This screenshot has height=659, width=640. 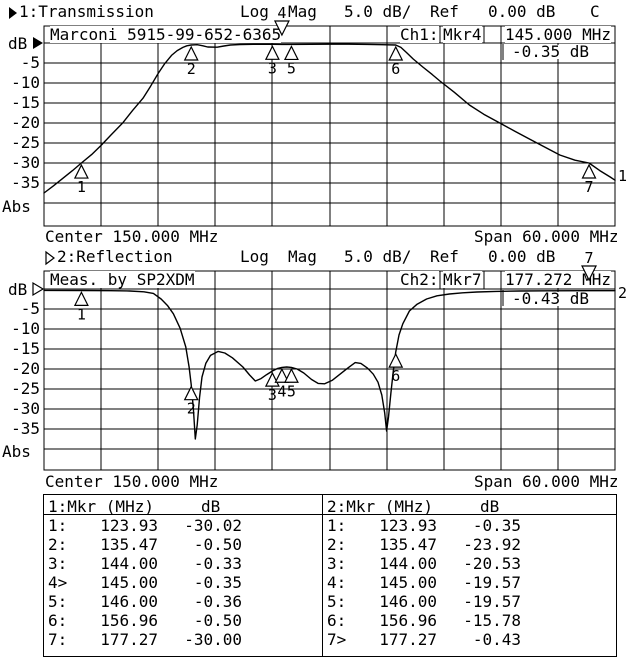 I want to click on cal-indicator: C, so click(x=595, y=11).